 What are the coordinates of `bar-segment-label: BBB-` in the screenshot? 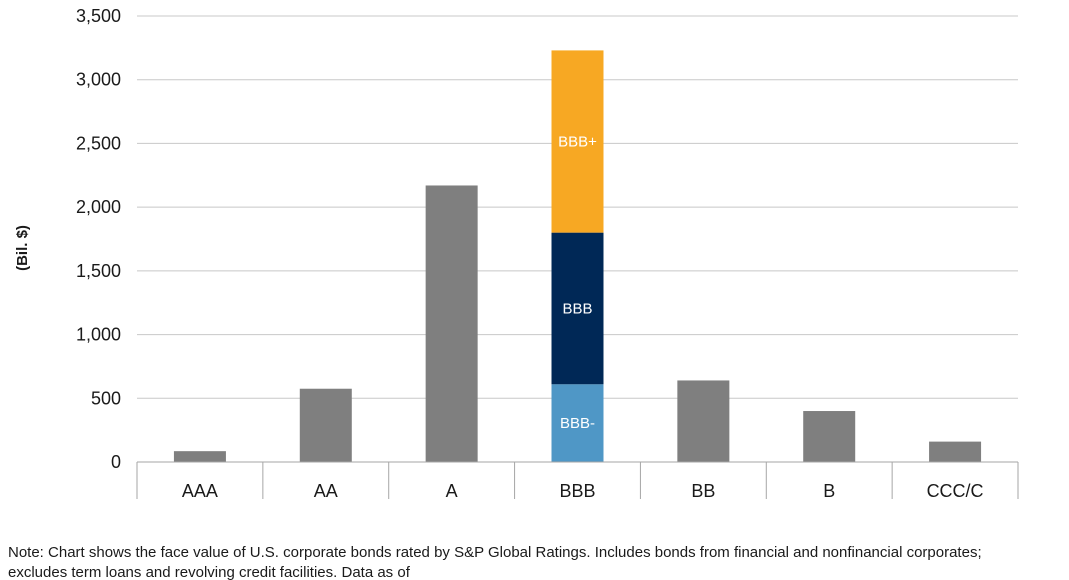 It's located at (577, 423).